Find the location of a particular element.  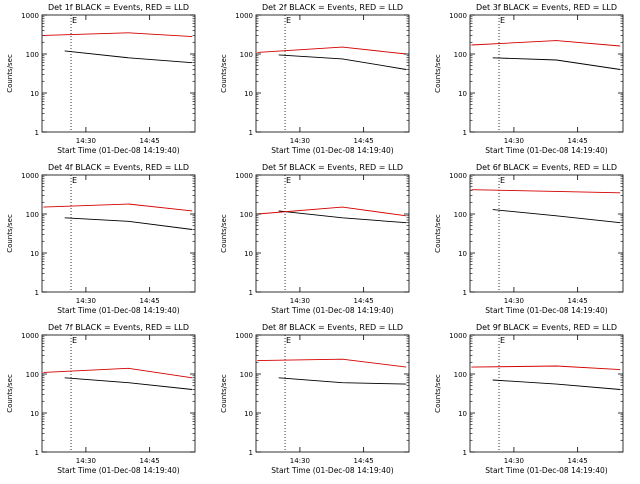

panel-title: Det 1f BLACK = Events, RED = LLD is located at coordinates (118, 7).